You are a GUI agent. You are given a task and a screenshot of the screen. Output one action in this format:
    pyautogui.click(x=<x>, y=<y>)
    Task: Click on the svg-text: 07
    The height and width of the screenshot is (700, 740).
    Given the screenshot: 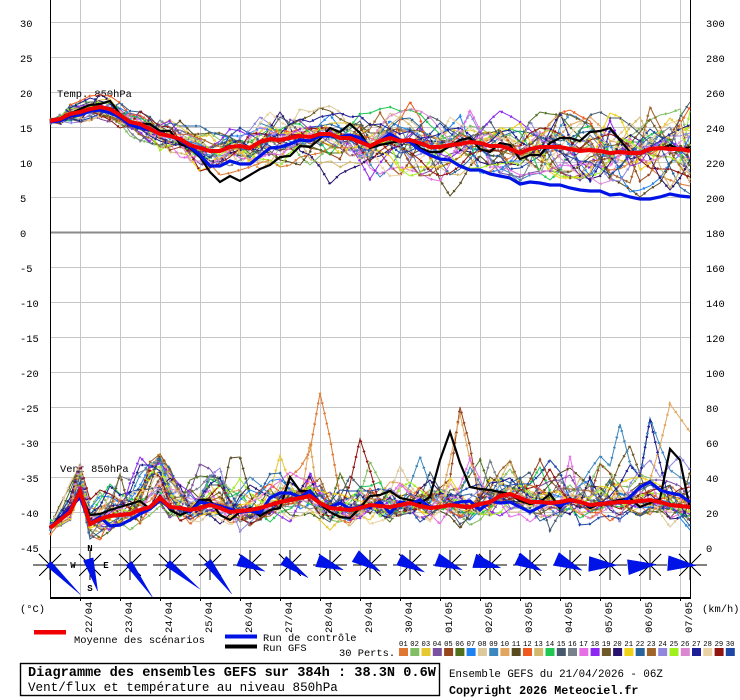 What is the action you would take?
    pyautogui.click(x=471, y=645)
    